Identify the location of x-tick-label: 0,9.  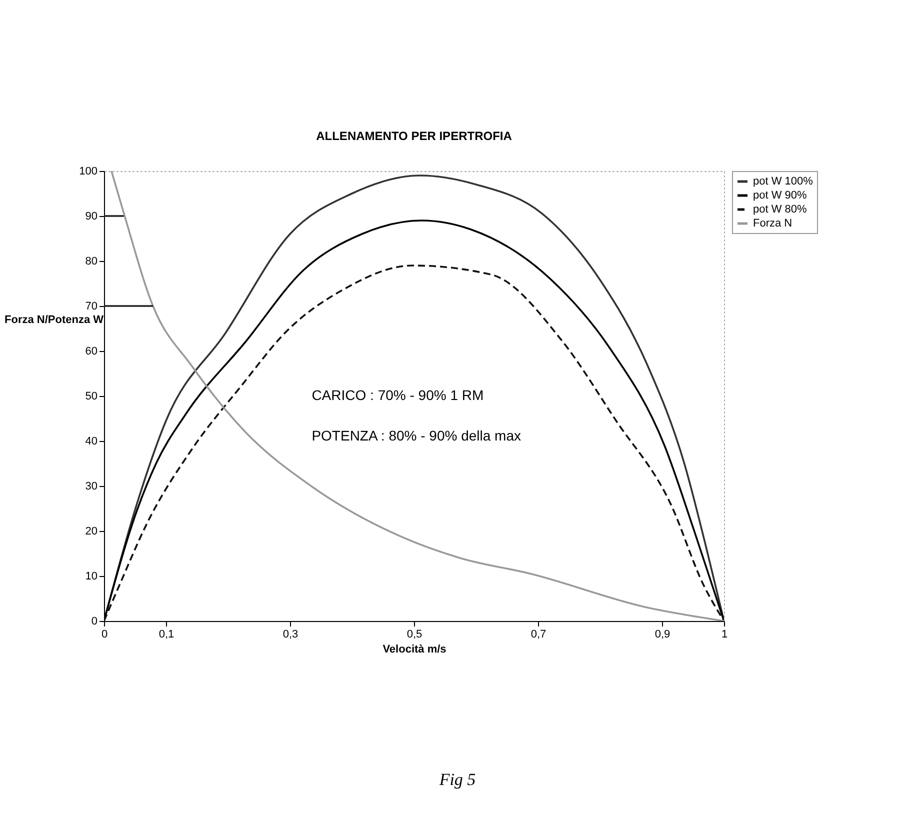
(662, 634).